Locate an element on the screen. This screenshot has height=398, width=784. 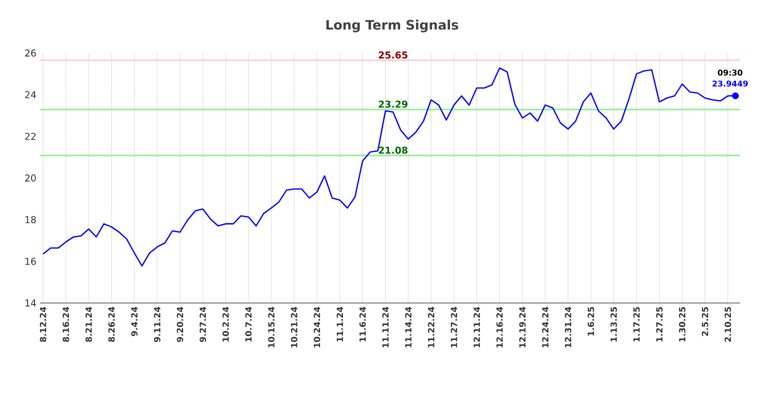
ref-line-label: 23.29 is located at coordinates (393, 104).